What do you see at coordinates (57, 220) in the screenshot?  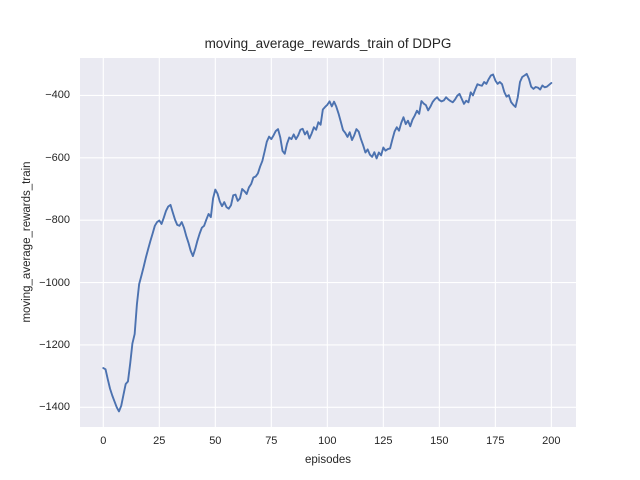 I see `y-tick-label: −800` at bounding box center [57, 220].